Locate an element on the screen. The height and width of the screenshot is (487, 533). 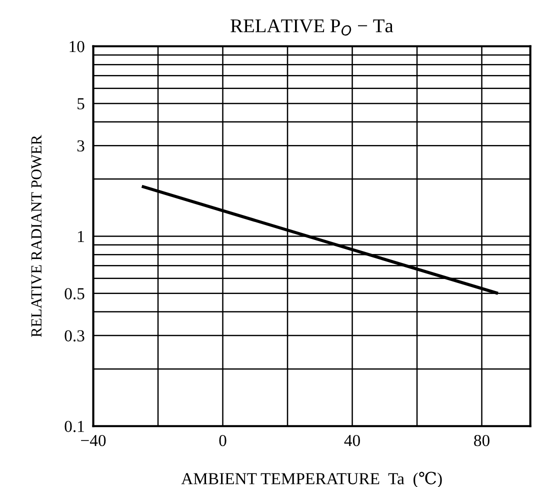
x-tick-label: 80 is located at coordinates (482, 440).